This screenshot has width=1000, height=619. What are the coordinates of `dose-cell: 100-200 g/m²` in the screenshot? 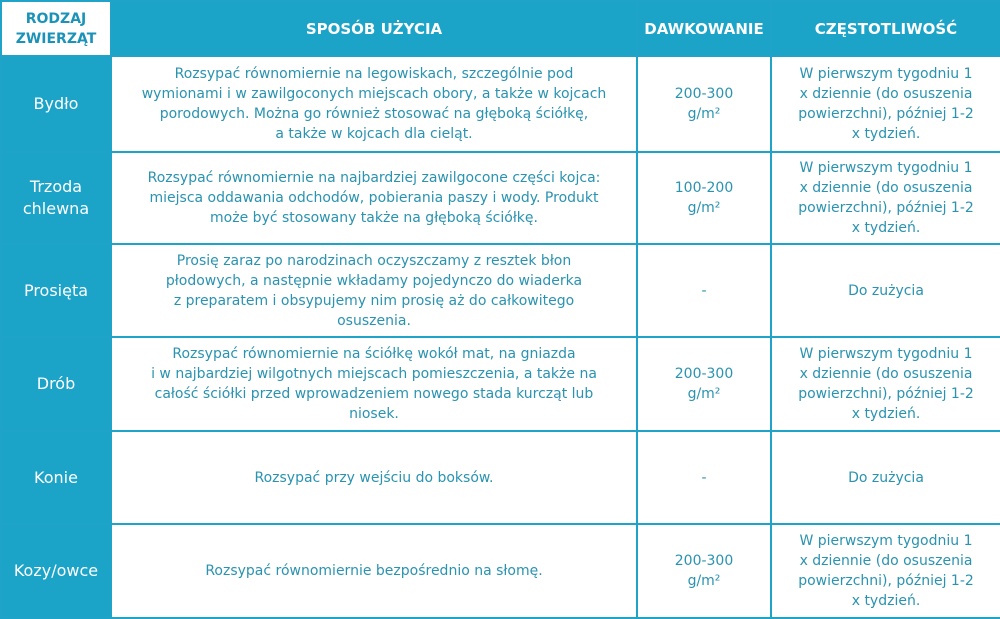 It's located at (704, 198).